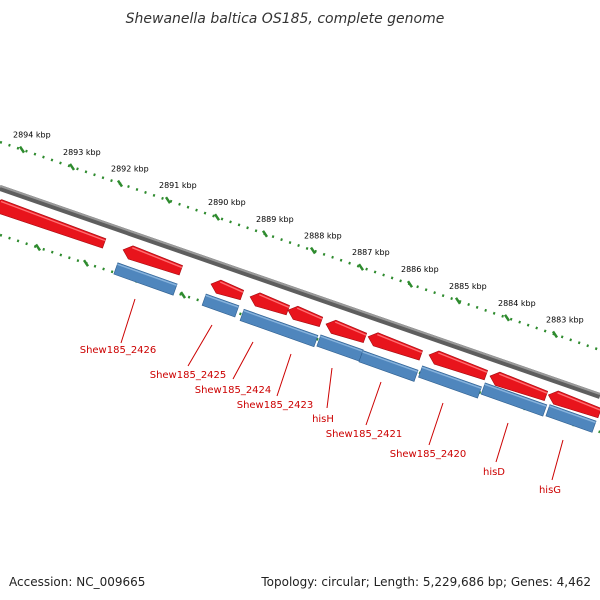 The image size is (600, 600). Describe the element at coordinates (82, 152) in the screenshot. I see `scale-label: 2893 kbp` at that location.